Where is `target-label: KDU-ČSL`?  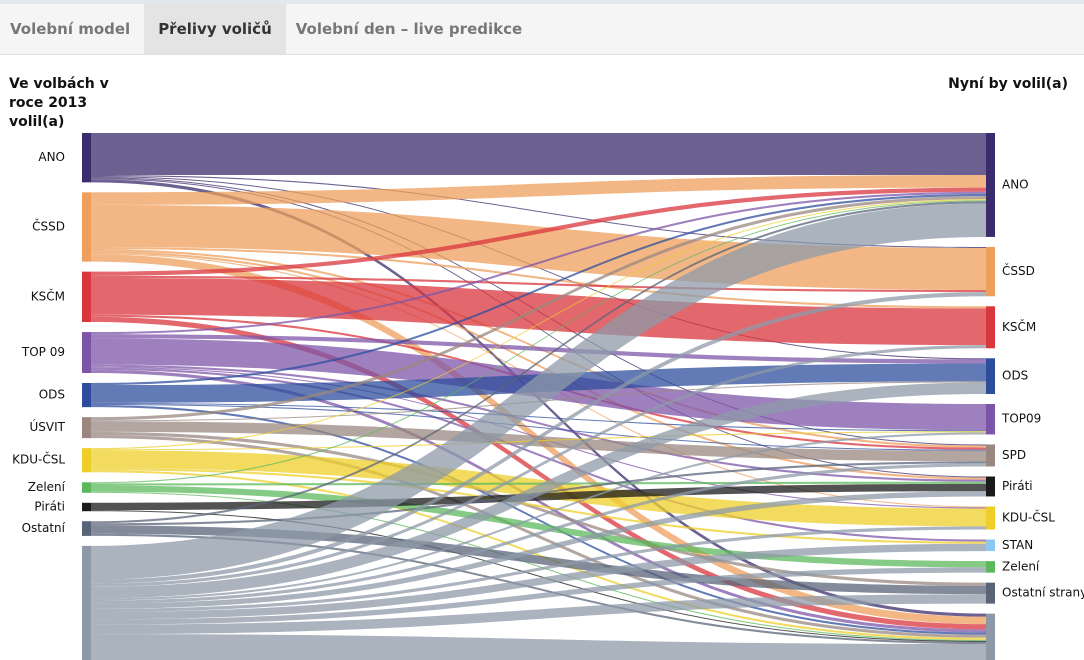 target-label: KDU-ČSL is located at coordinates (1028, 517).